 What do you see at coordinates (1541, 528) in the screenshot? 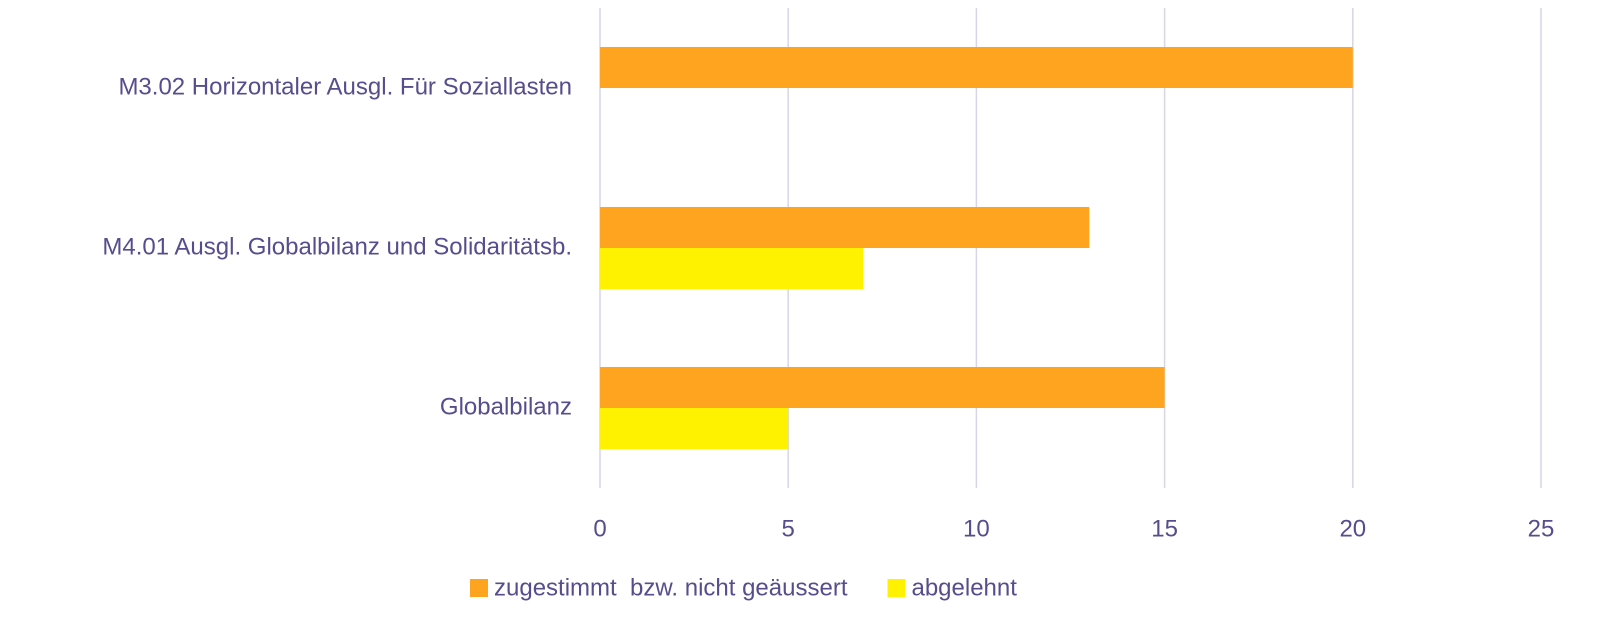
I see `x-tick-label: 25` at bounding box center [1541, 528].